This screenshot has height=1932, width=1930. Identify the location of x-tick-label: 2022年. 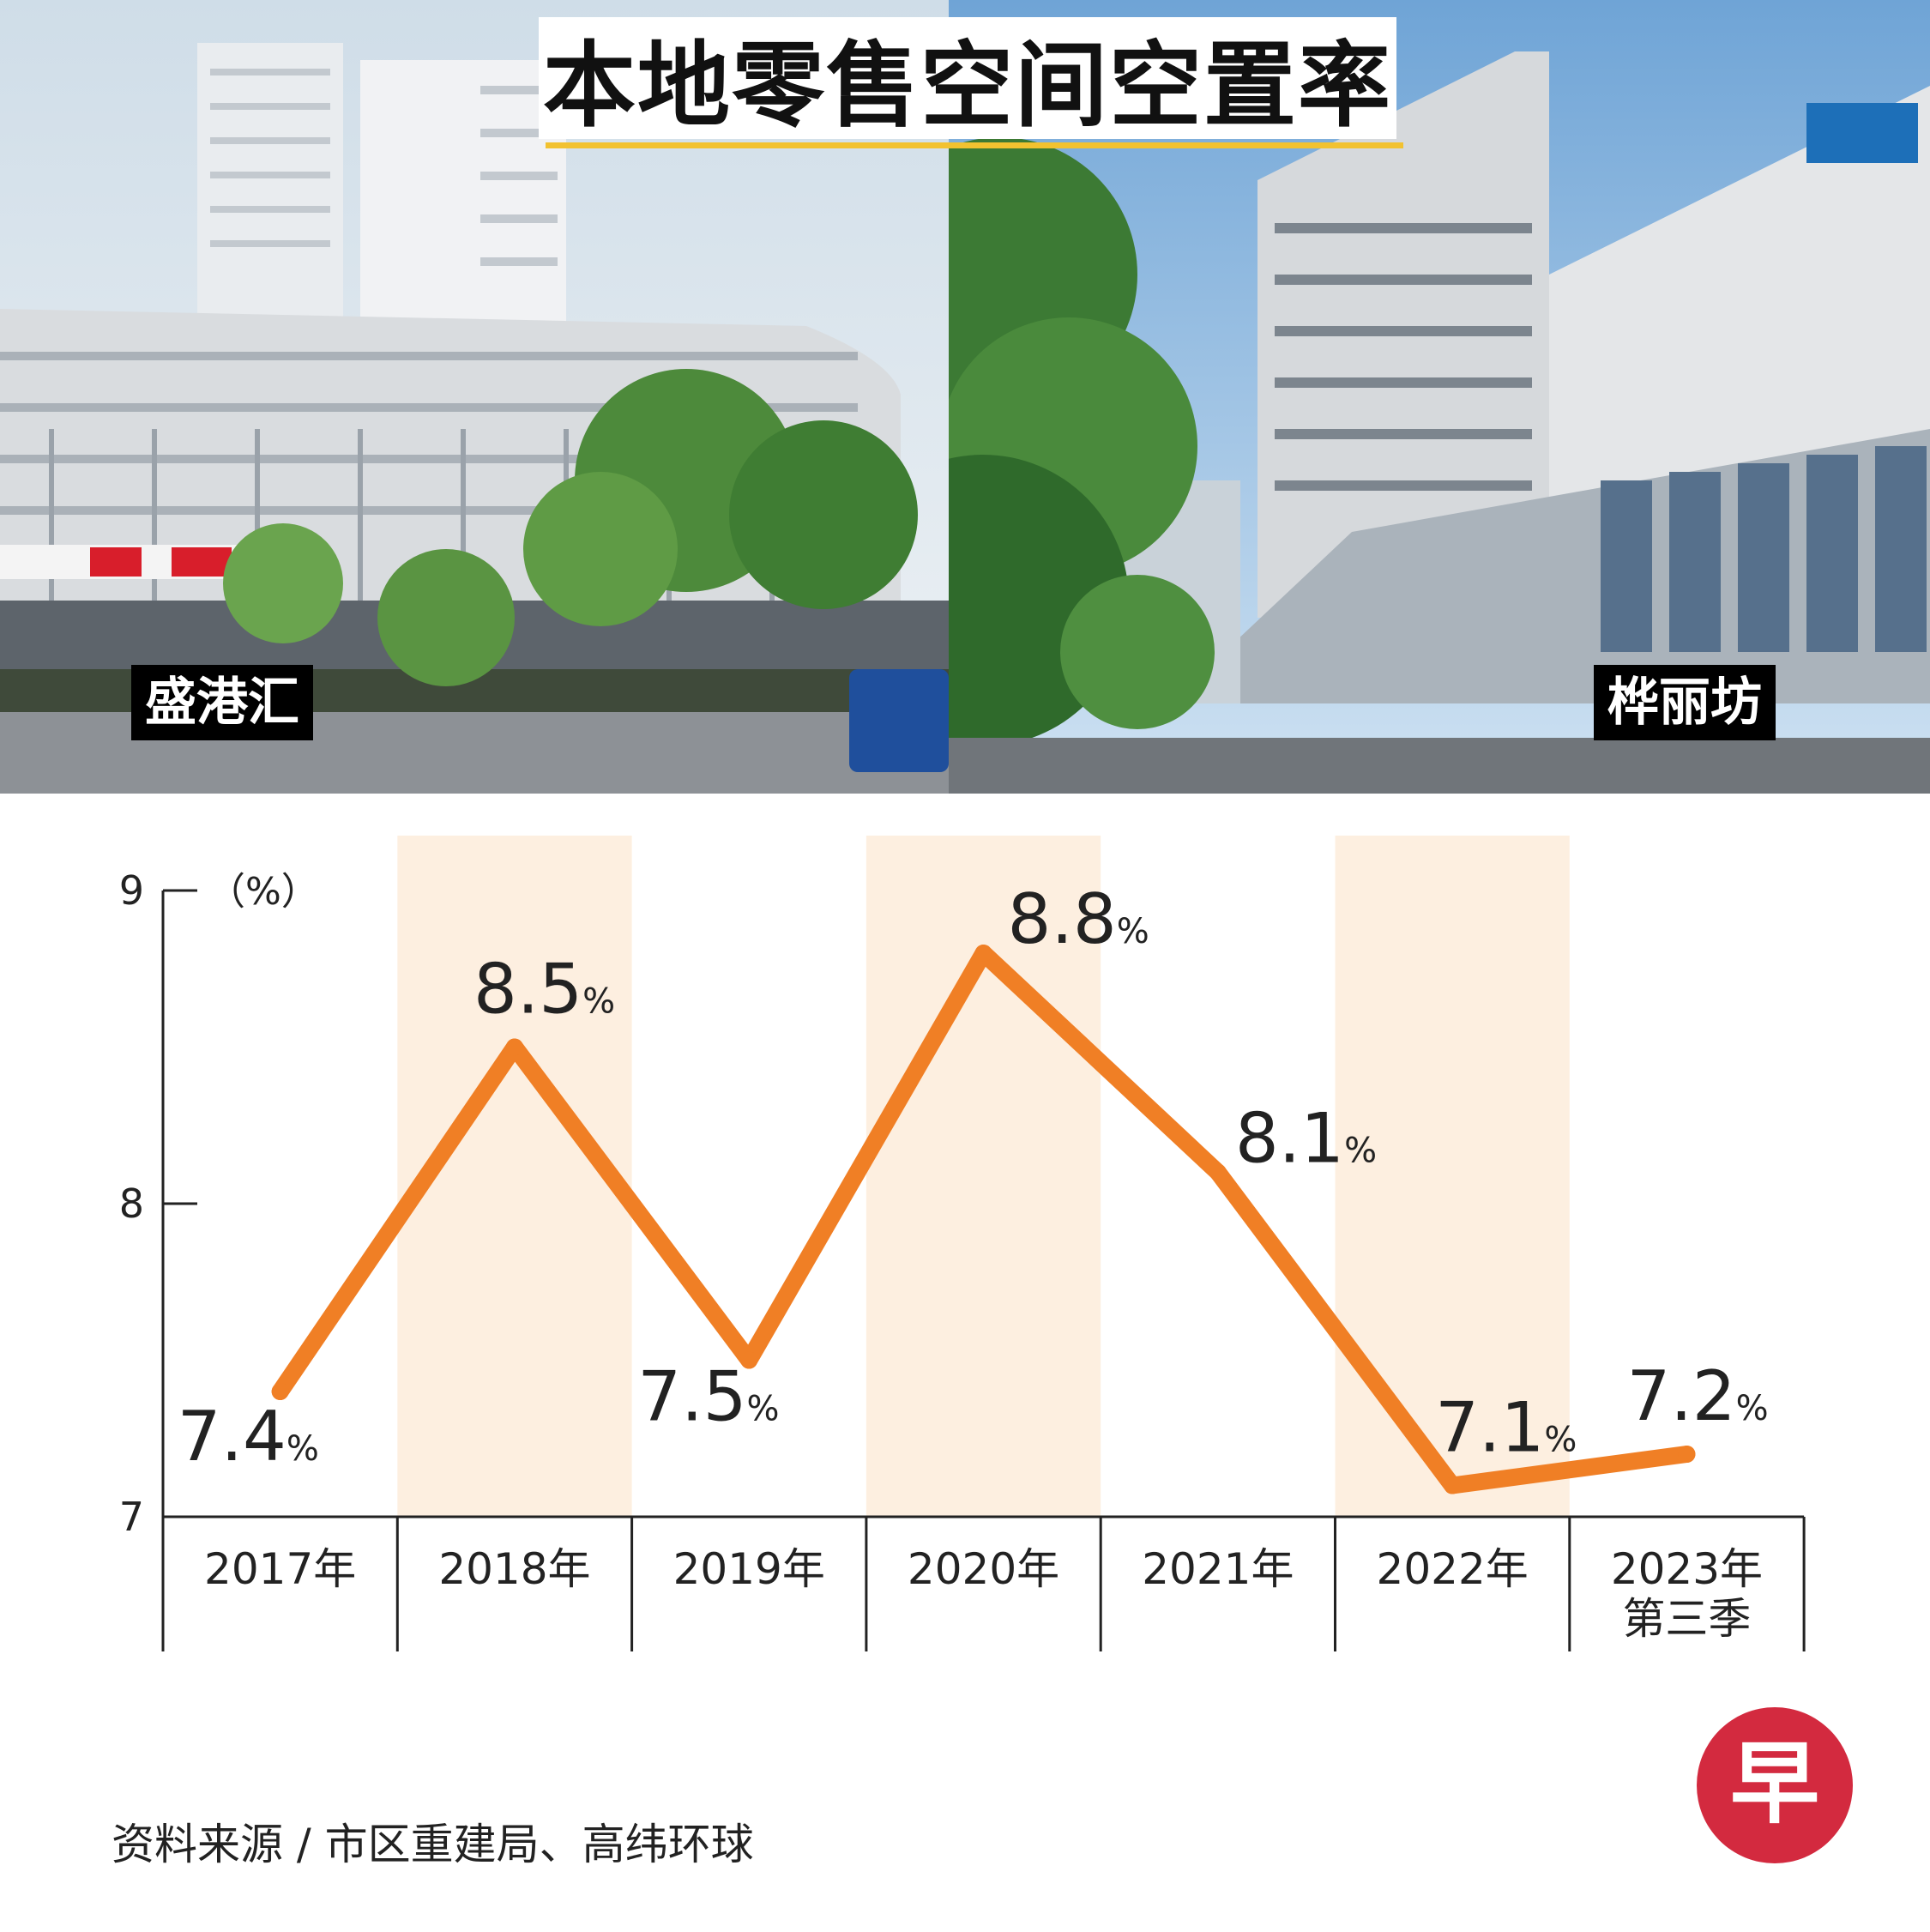
(1453, 1569).